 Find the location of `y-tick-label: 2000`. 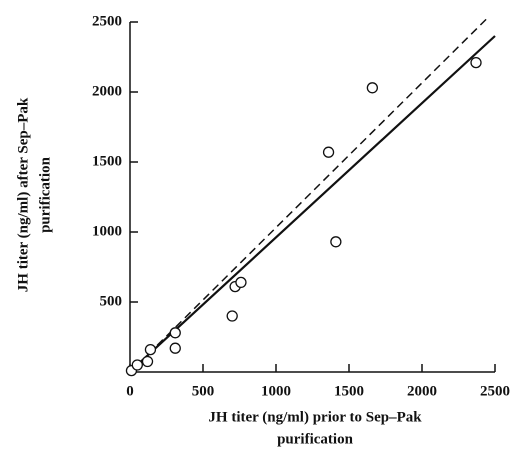

y-tick-label: 2000 is located at coordinates (107, 91).